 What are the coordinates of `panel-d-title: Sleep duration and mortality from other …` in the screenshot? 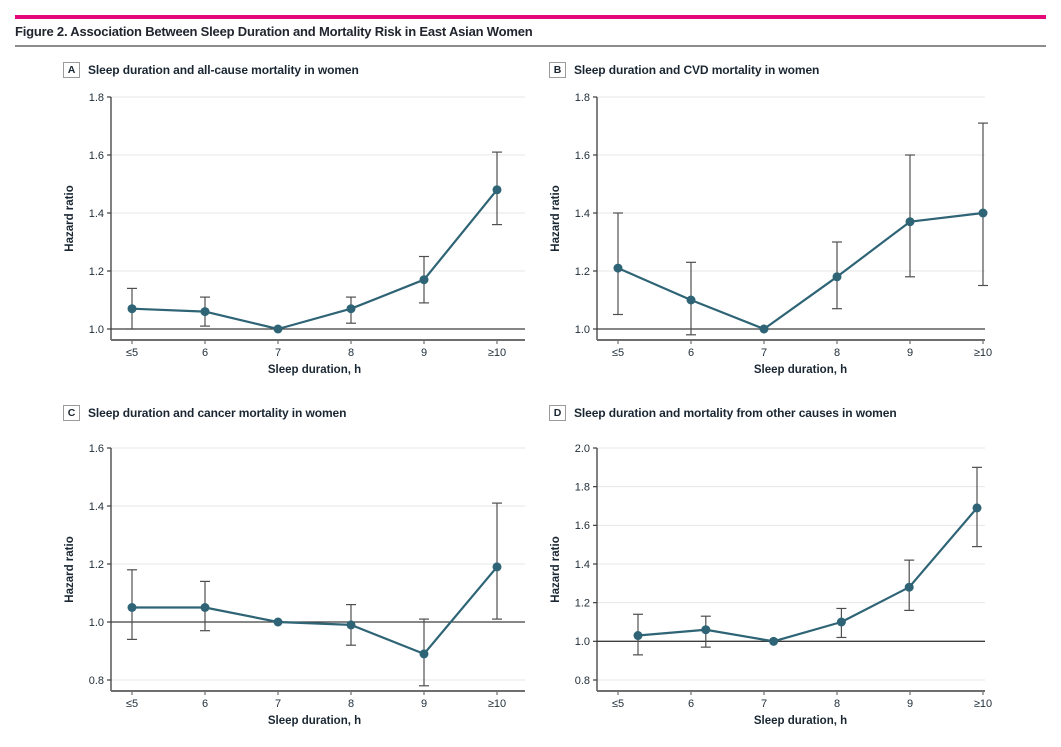 It's located at (735, 413).